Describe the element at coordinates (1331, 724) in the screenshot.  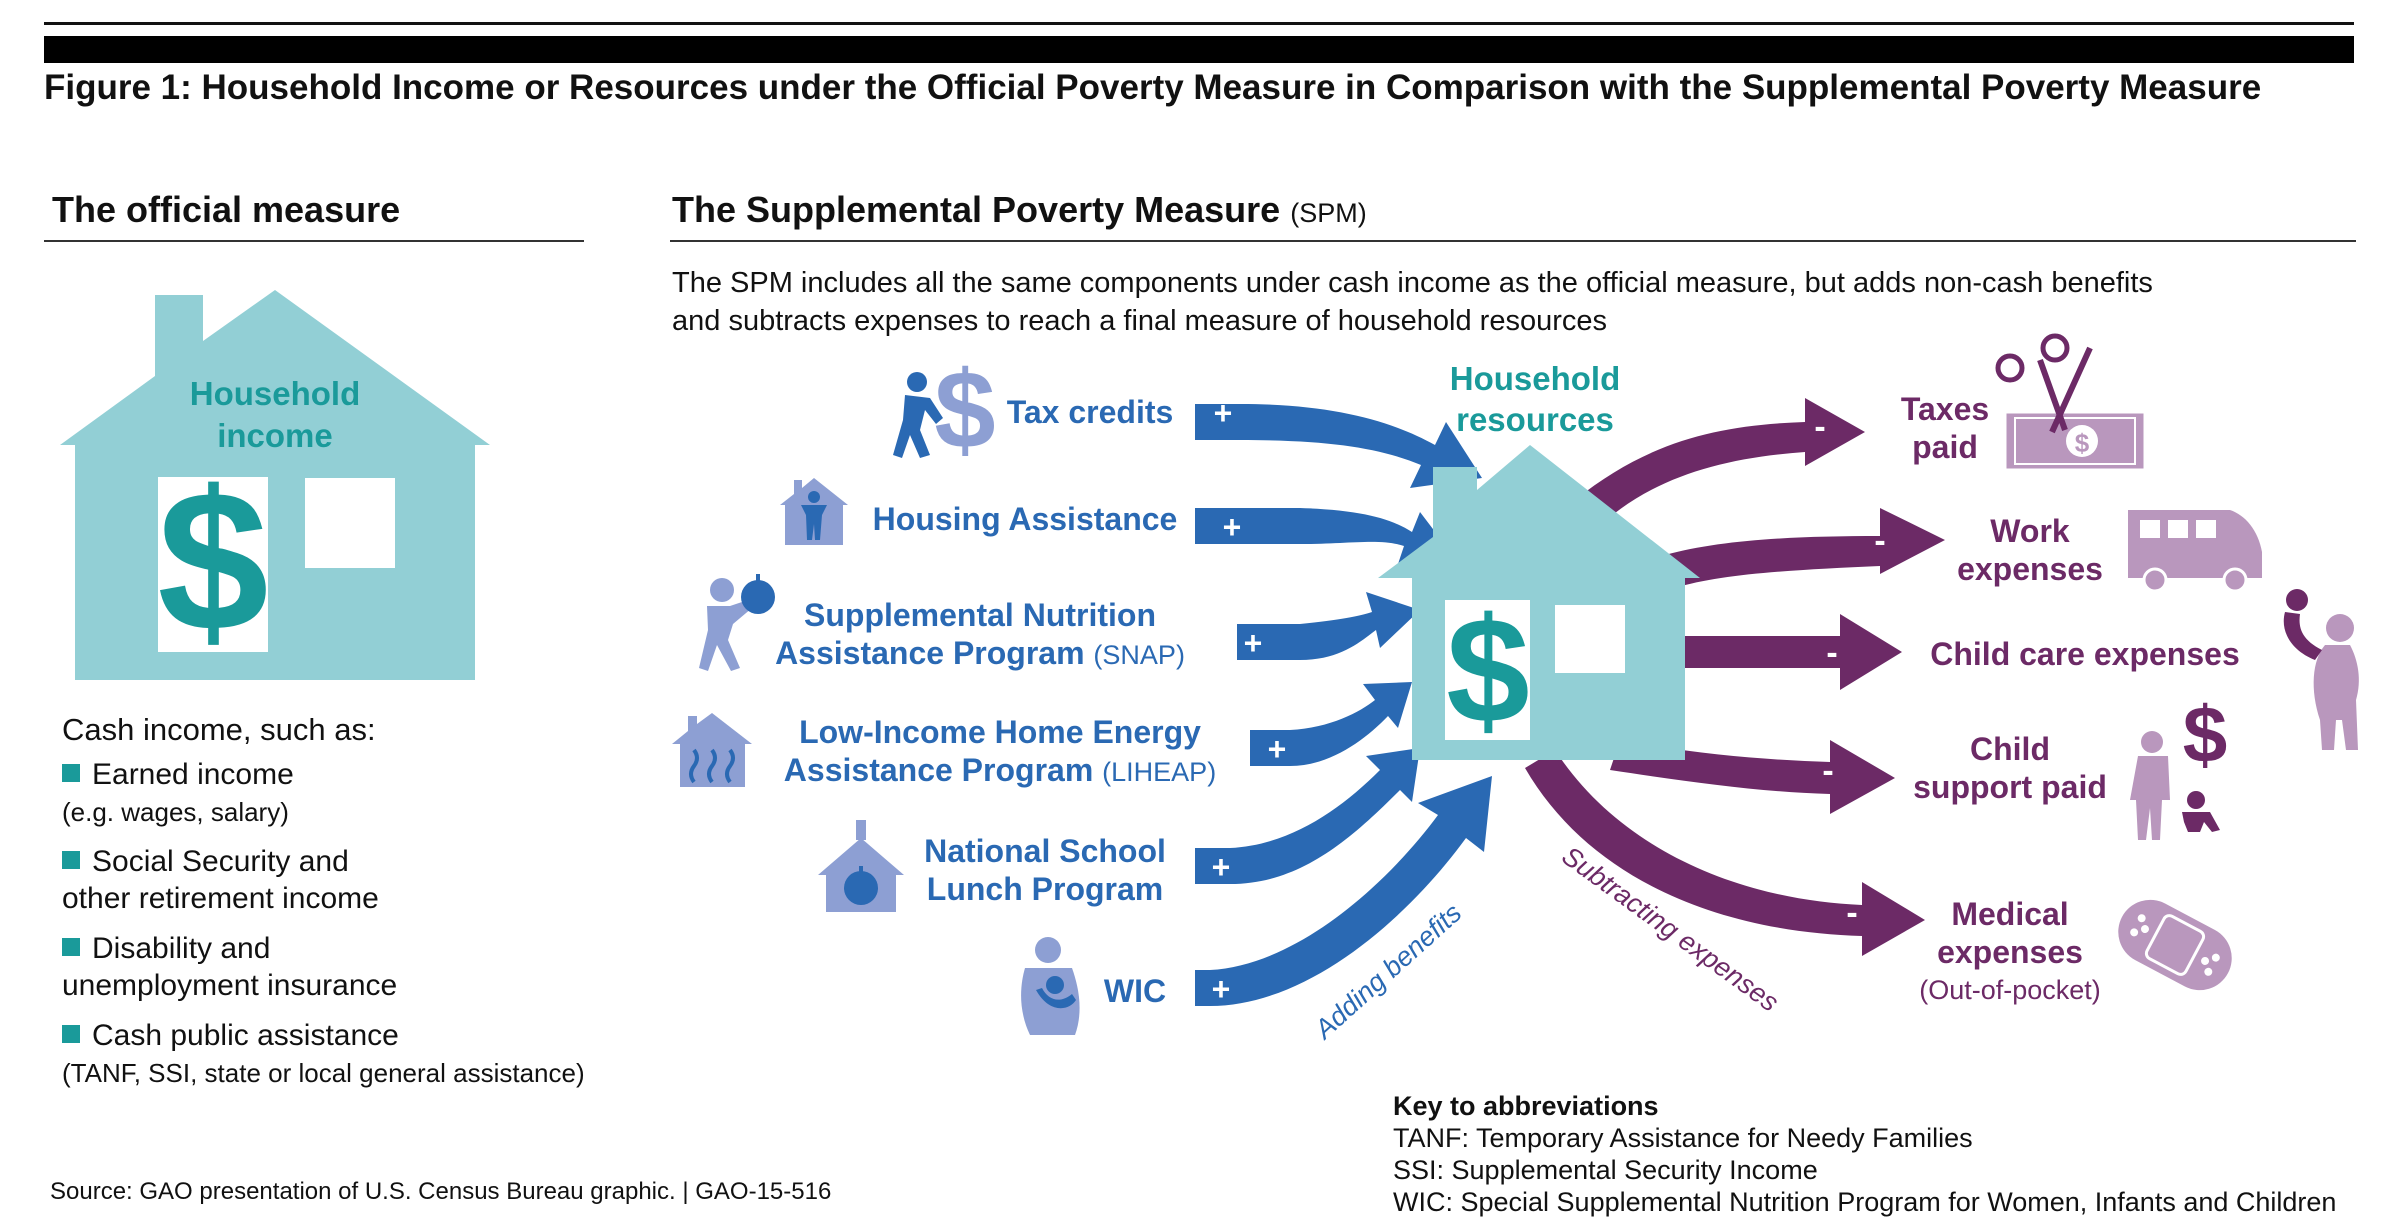
I see `arrow-liheap` at that location.